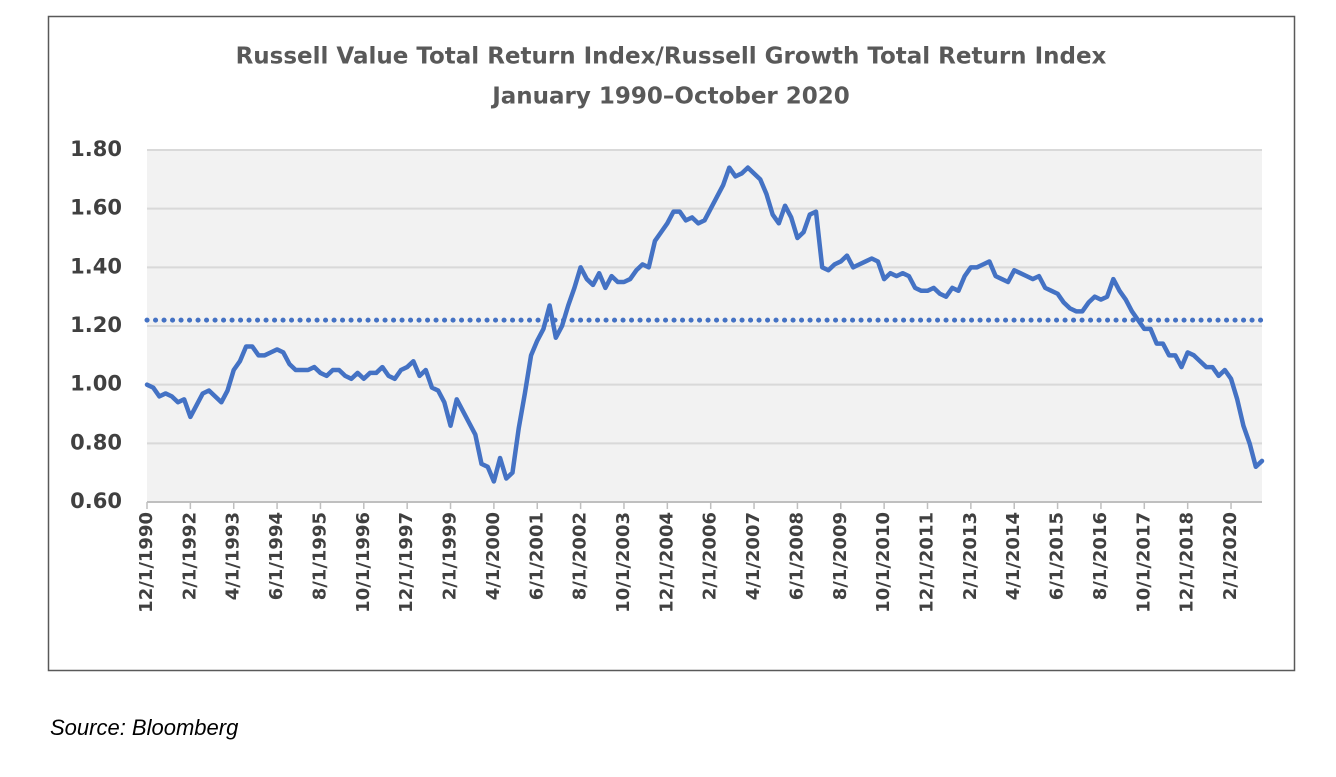  What do you see at coordinates (144, 727) in the screenshot?
I see `source-note: Source: Bloomberg` at bounding box center [144, 727].